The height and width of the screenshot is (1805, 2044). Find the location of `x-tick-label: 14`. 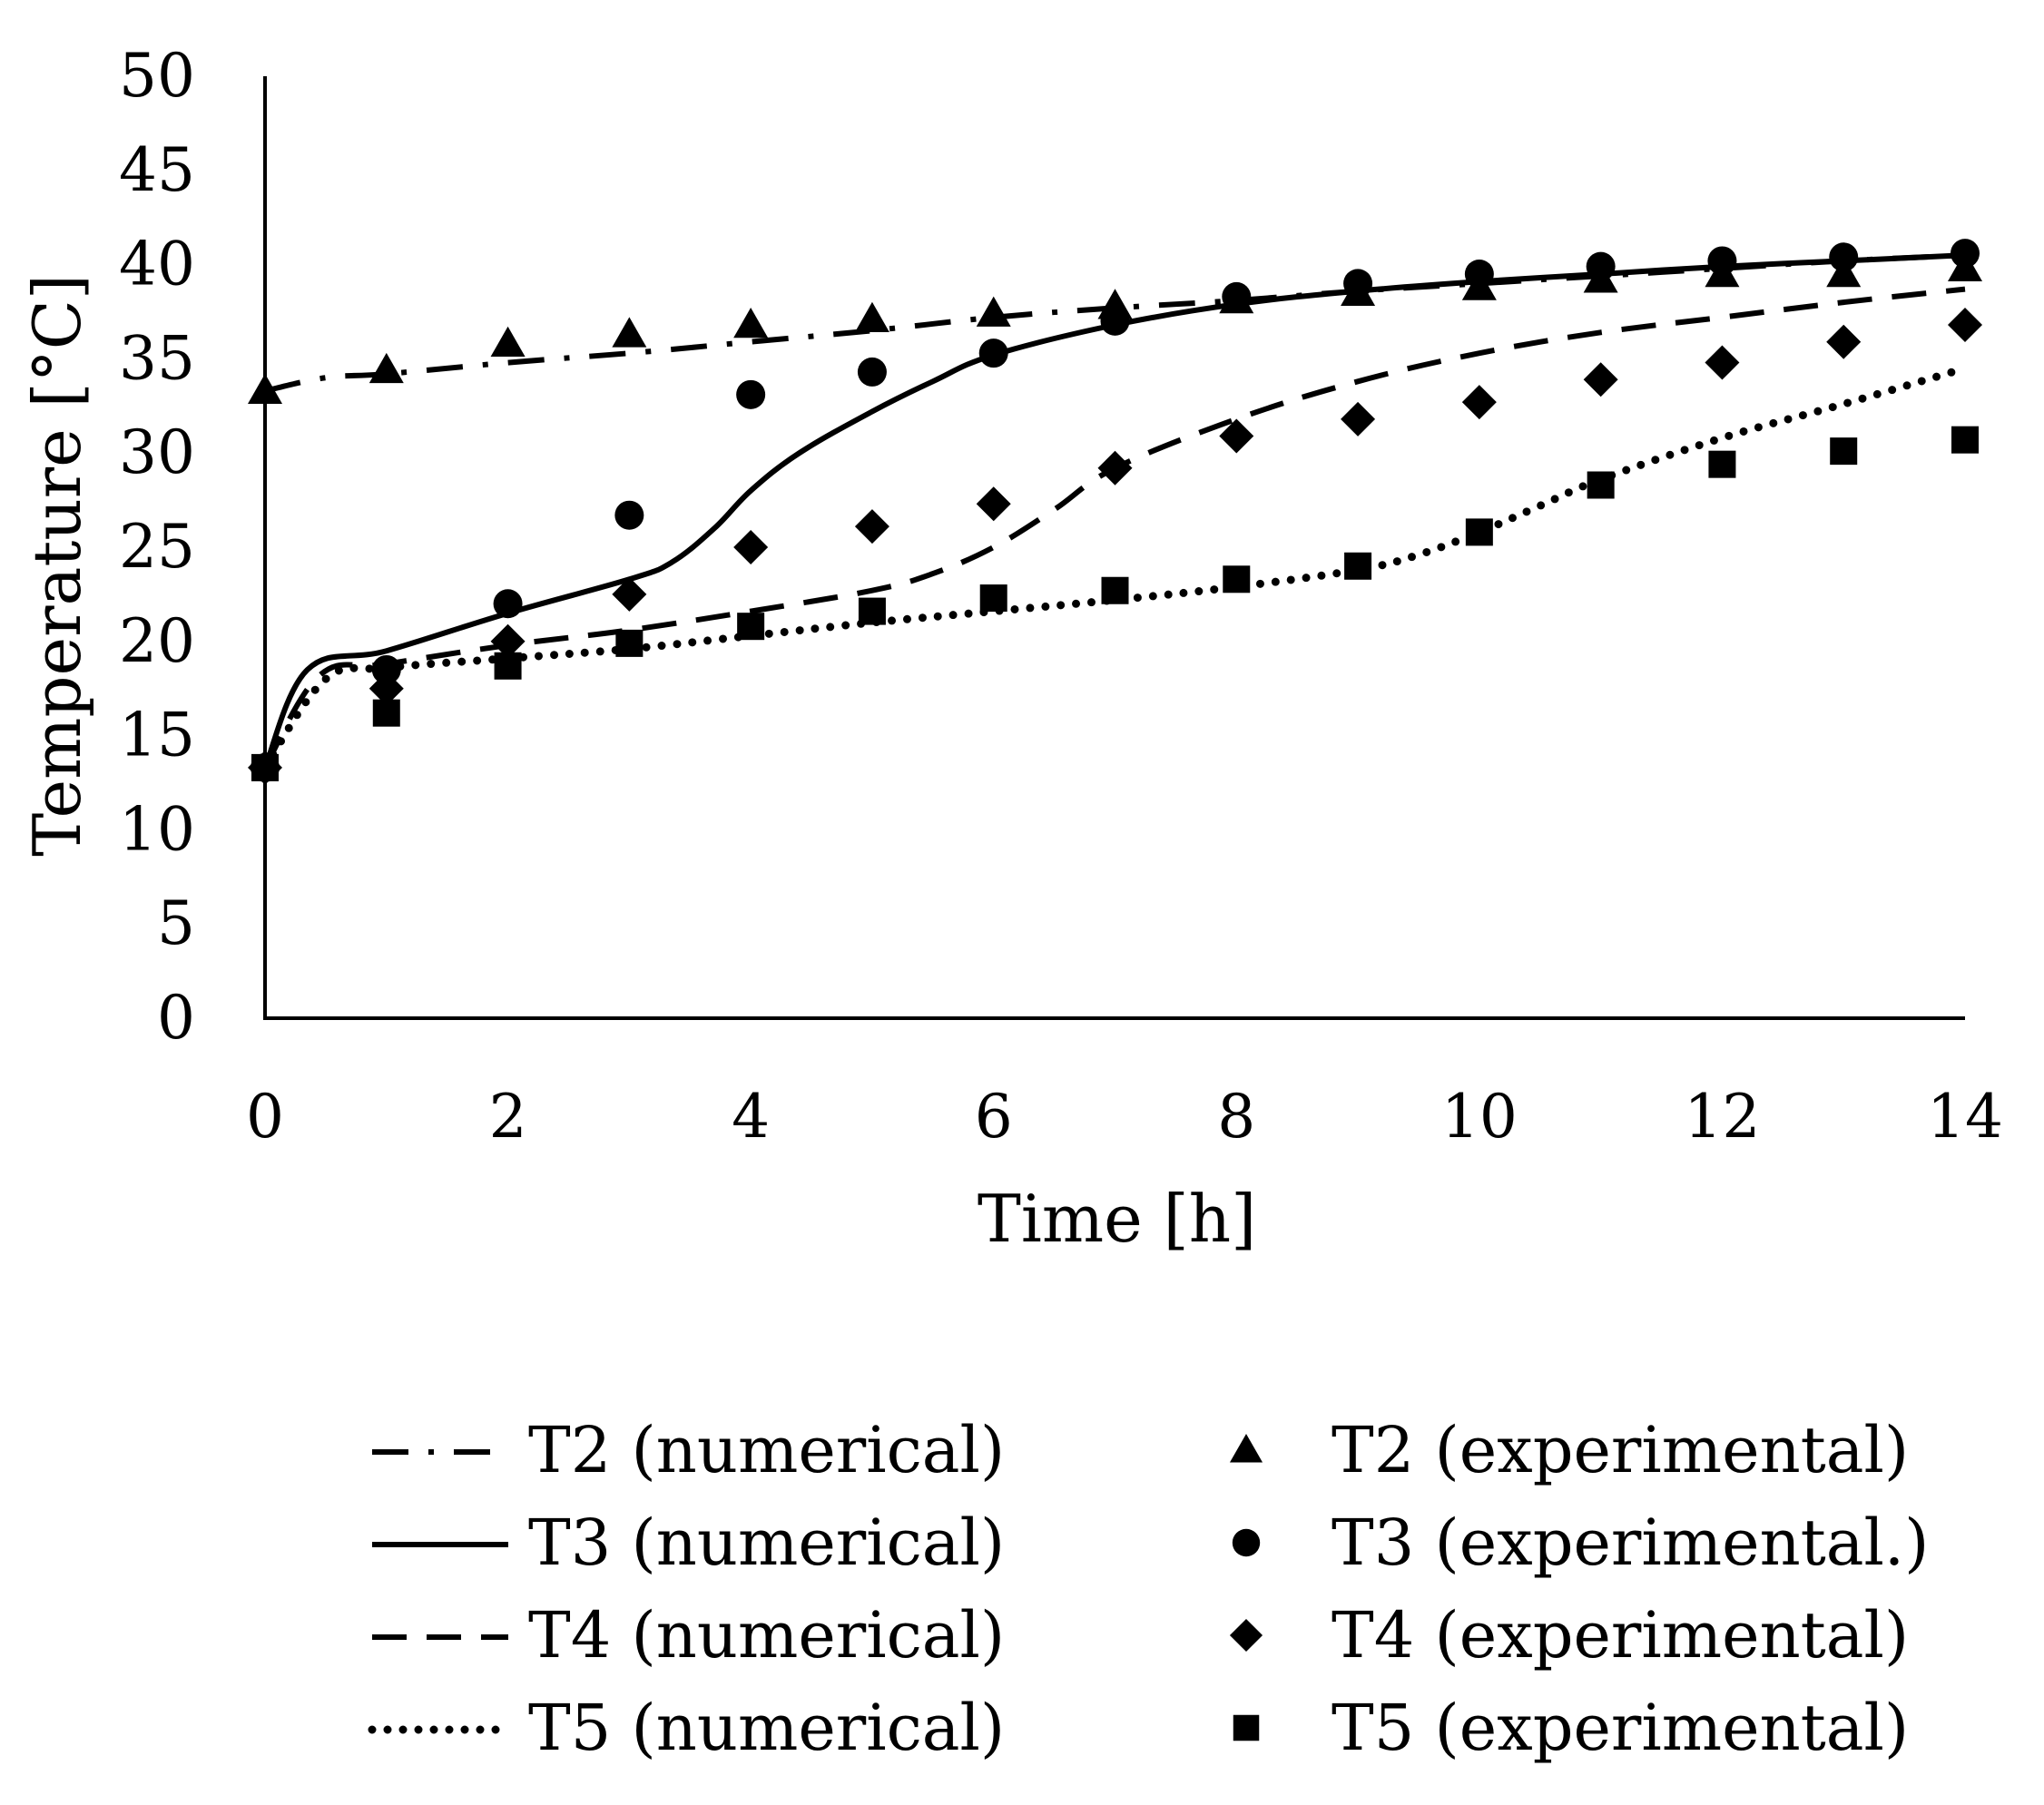

x-tick-label: 14 is located at coordinates (1965, 1117).